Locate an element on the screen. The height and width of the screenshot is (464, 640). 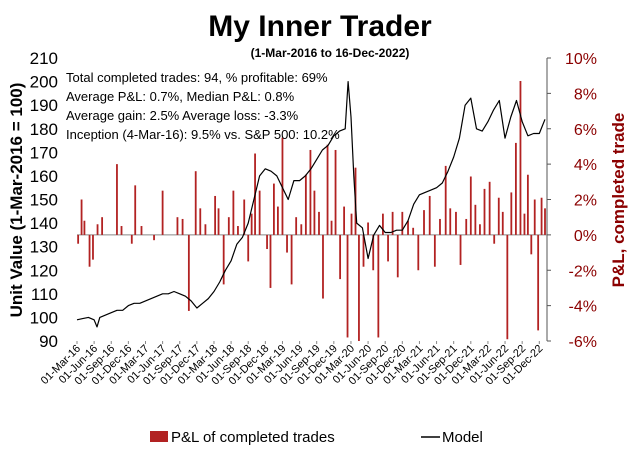
left-tick-label: 100 is located at coordinates (44, 317).